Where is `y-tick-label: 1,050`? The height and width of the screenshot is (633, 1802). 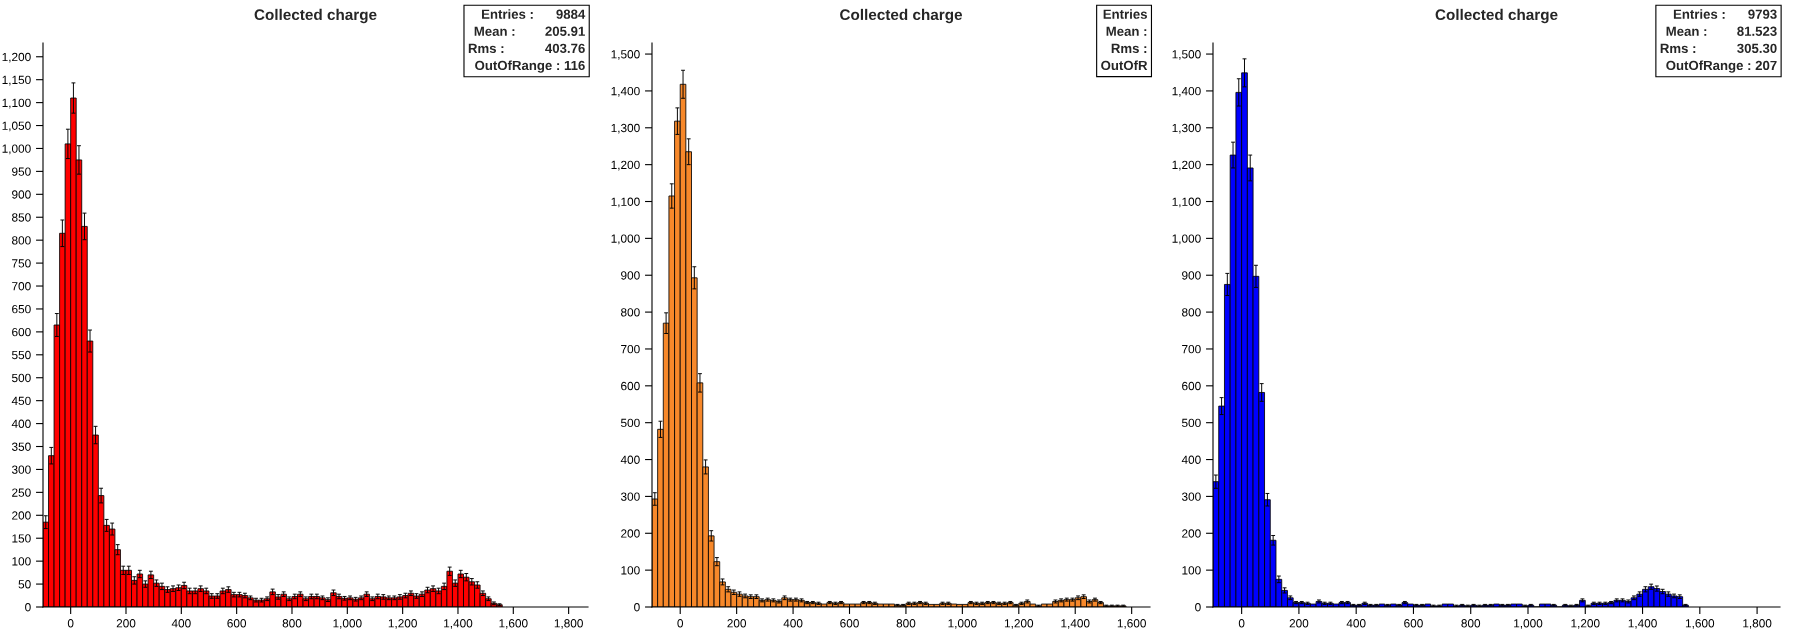
y-tick-label: 1,050 is located at coordinates (16, 126).